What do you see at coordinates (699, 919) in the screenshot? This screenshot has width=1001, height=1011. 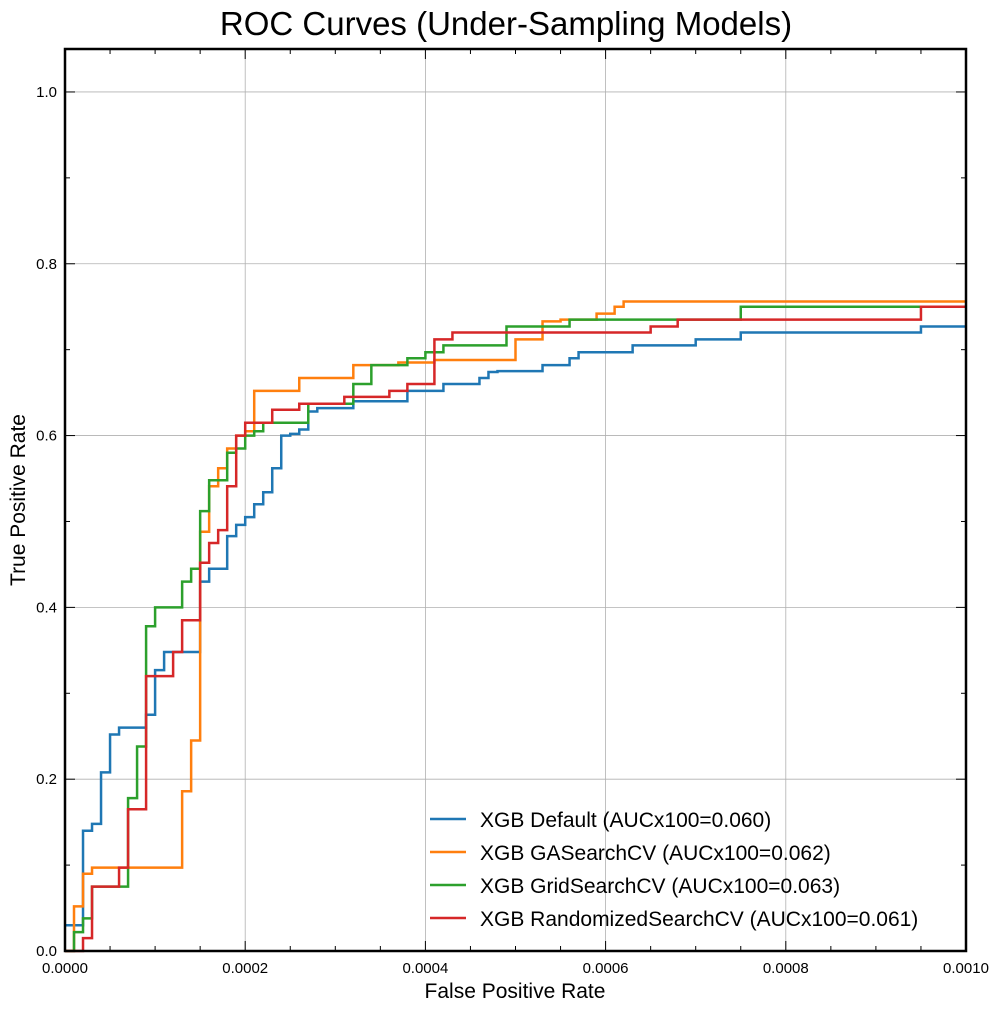 I see `legend-label-4: XGB RandomizedSearchCV (AUCx100=0.061)` at bounding box center [699, 919].